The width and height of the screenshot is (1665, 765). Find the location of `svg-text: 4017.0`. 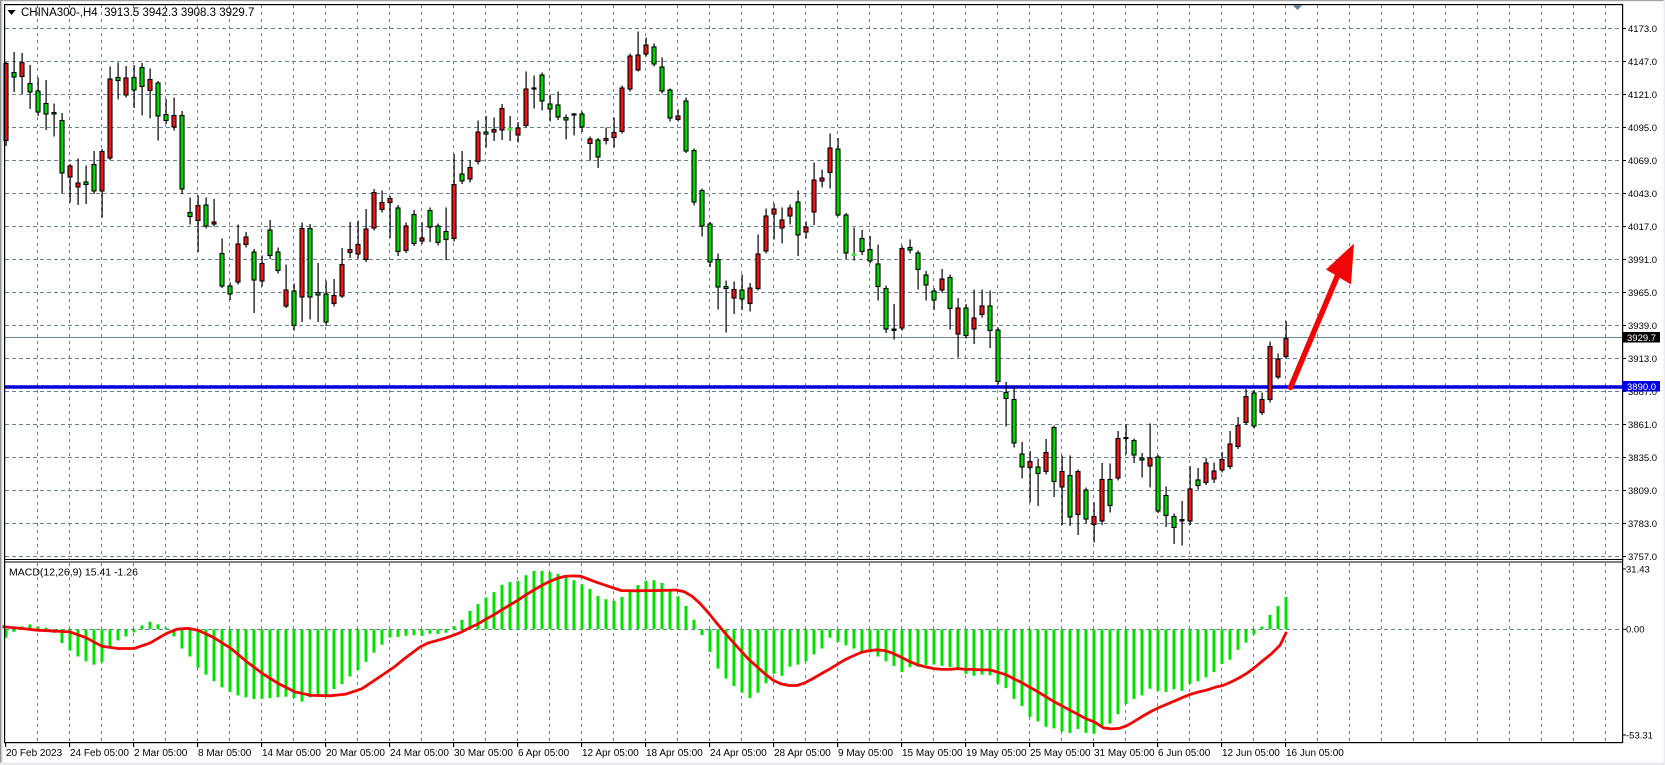

svg-text: 4017.0 is located at coordinates (1642, 227).